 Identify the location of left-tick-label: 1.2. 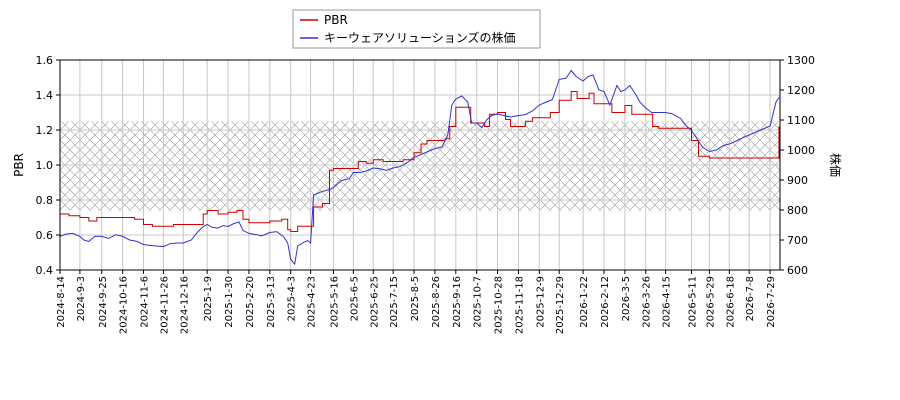
(45, 130).